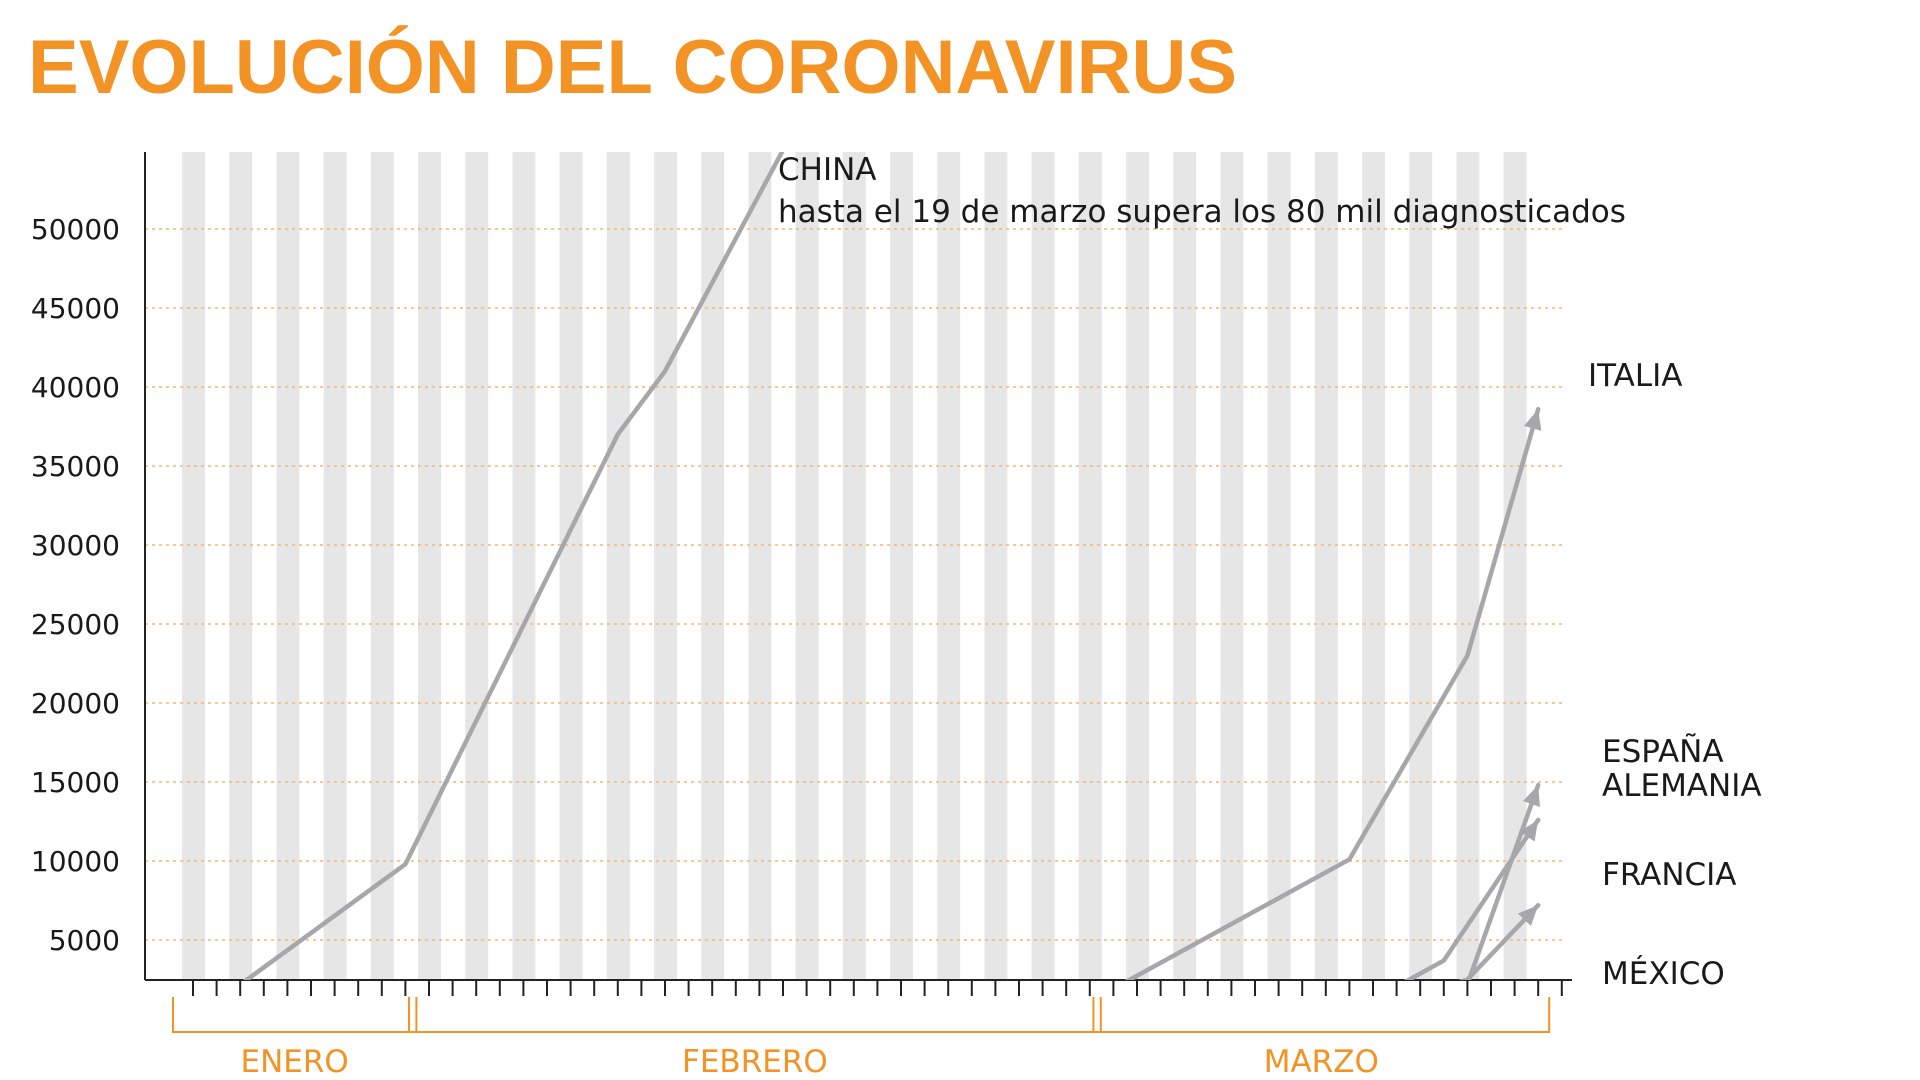  I want to click on y-tick-label: 5000, so click(84, 940).